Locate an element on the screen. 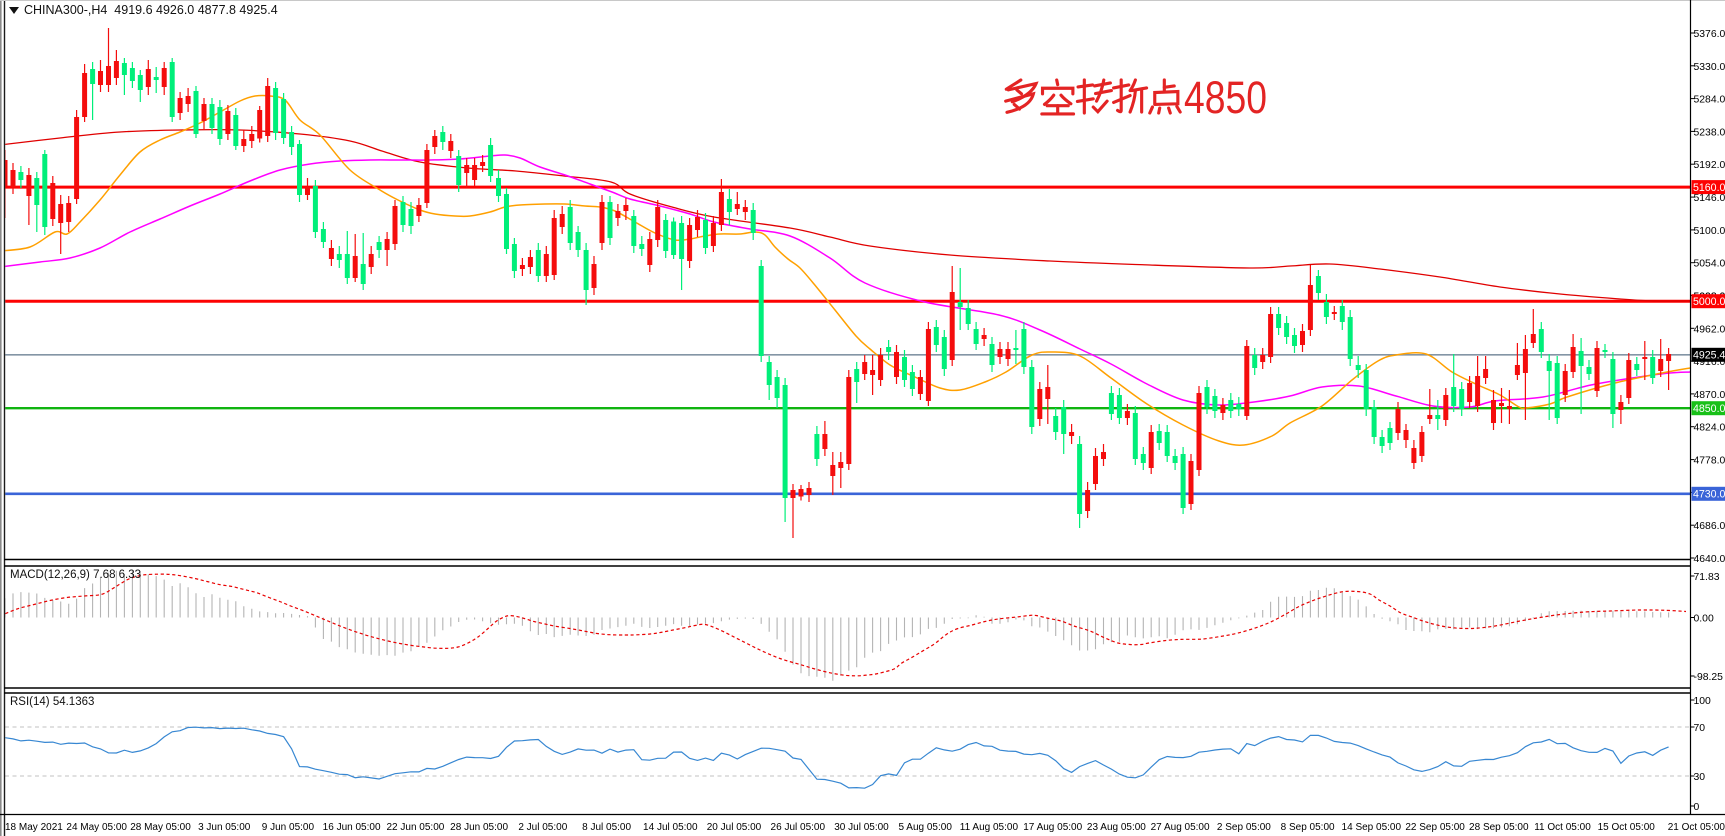  svg-text: 28 Jun 05:00 is located at coordinates (479, 827).